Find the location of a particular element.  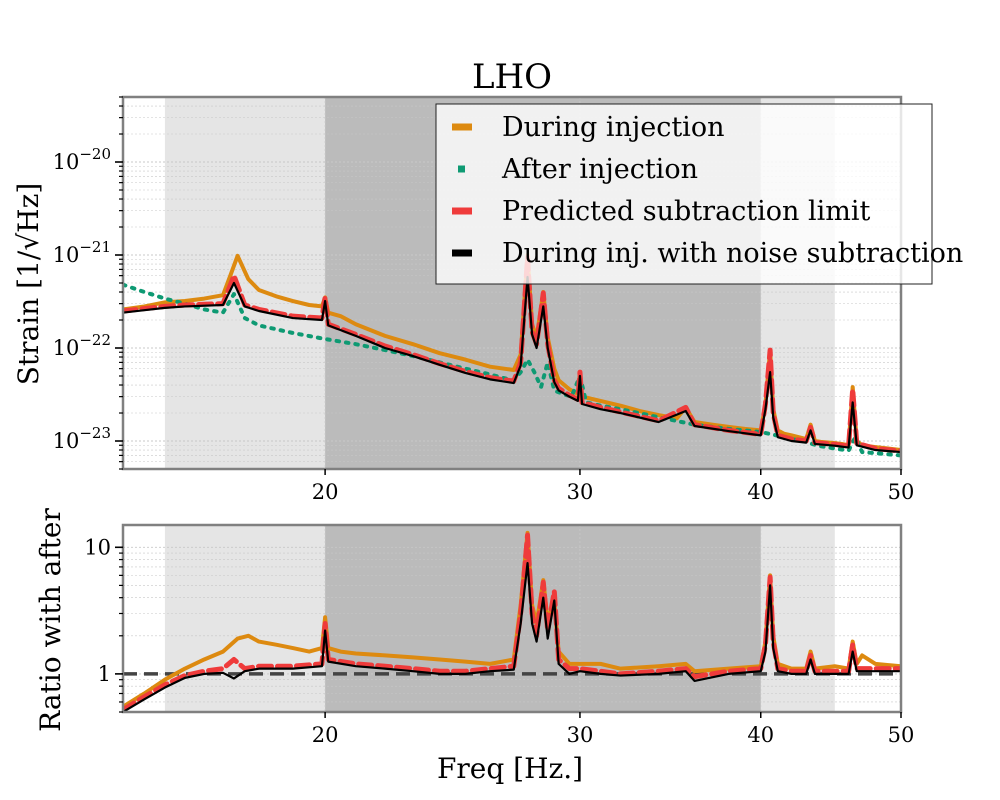

legend-label-after-injection: After injection is located at coordinates (599, 169).